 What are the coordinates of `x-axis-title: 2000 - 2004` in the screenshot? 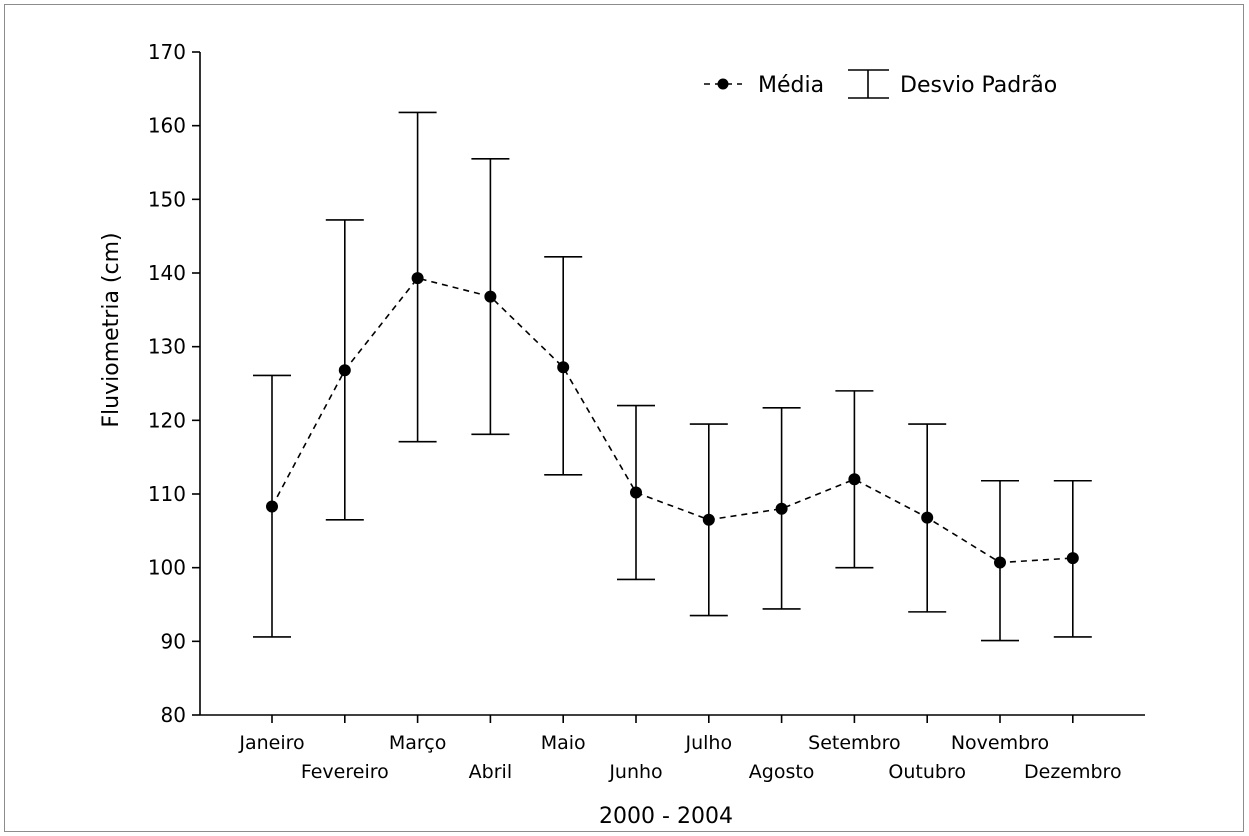 It's located at (666, 816).